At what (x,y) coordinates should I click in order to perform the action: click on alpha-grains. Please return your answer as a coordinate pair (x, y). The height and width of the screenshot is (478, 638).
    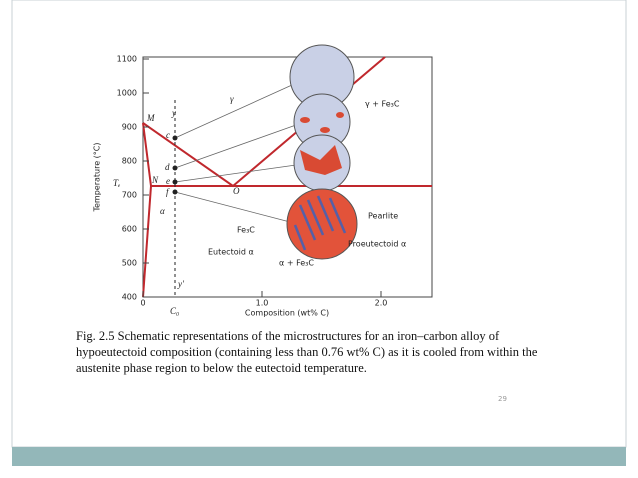
    Looking at the image, I should click on (322, 143).